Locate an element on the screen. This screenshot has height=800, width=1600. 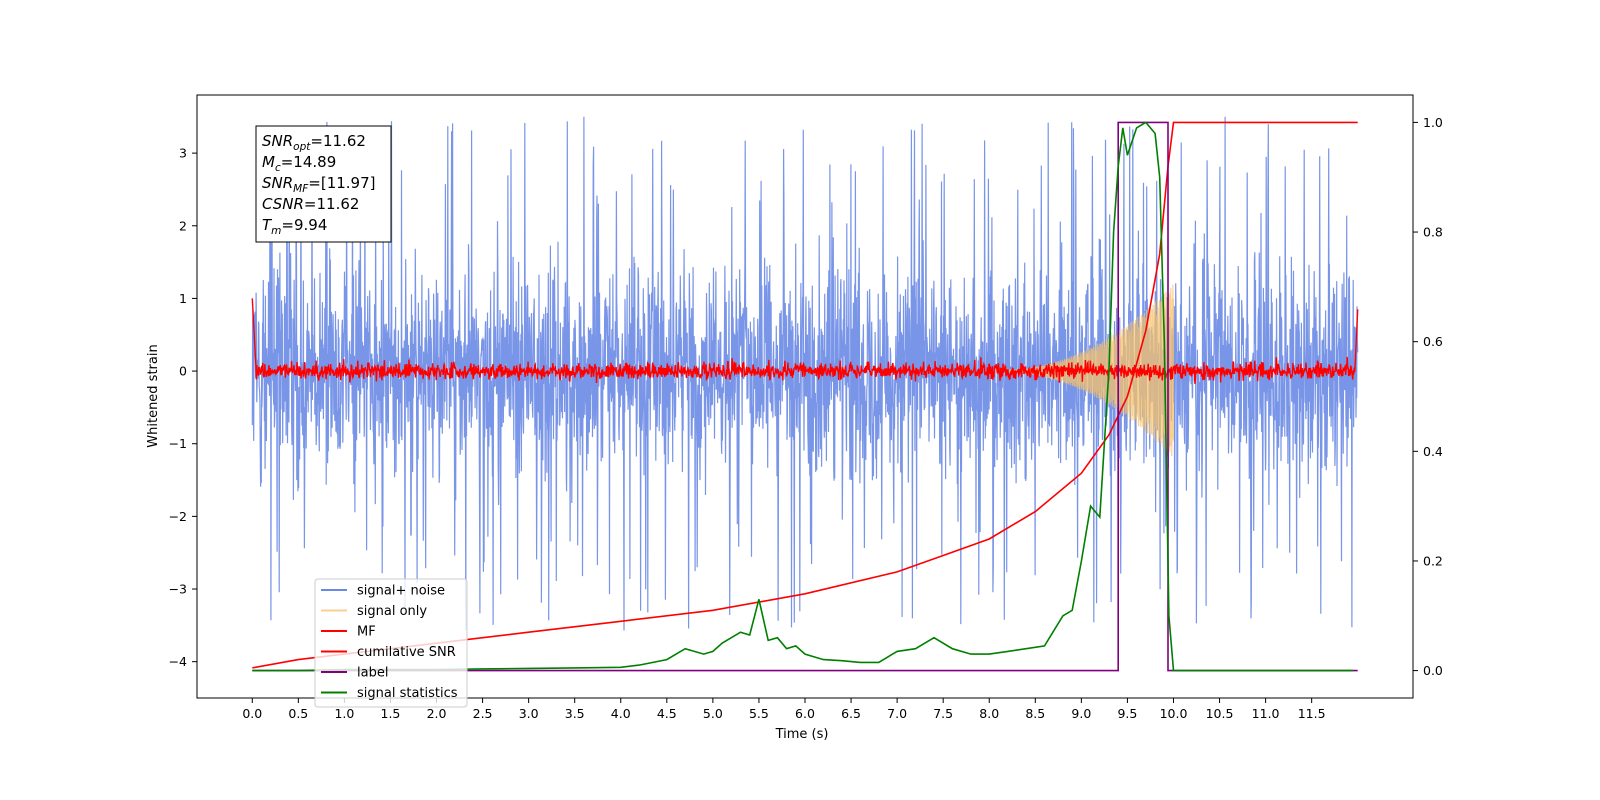
y-tick-label: −1 is located at coordinates (178, 443).